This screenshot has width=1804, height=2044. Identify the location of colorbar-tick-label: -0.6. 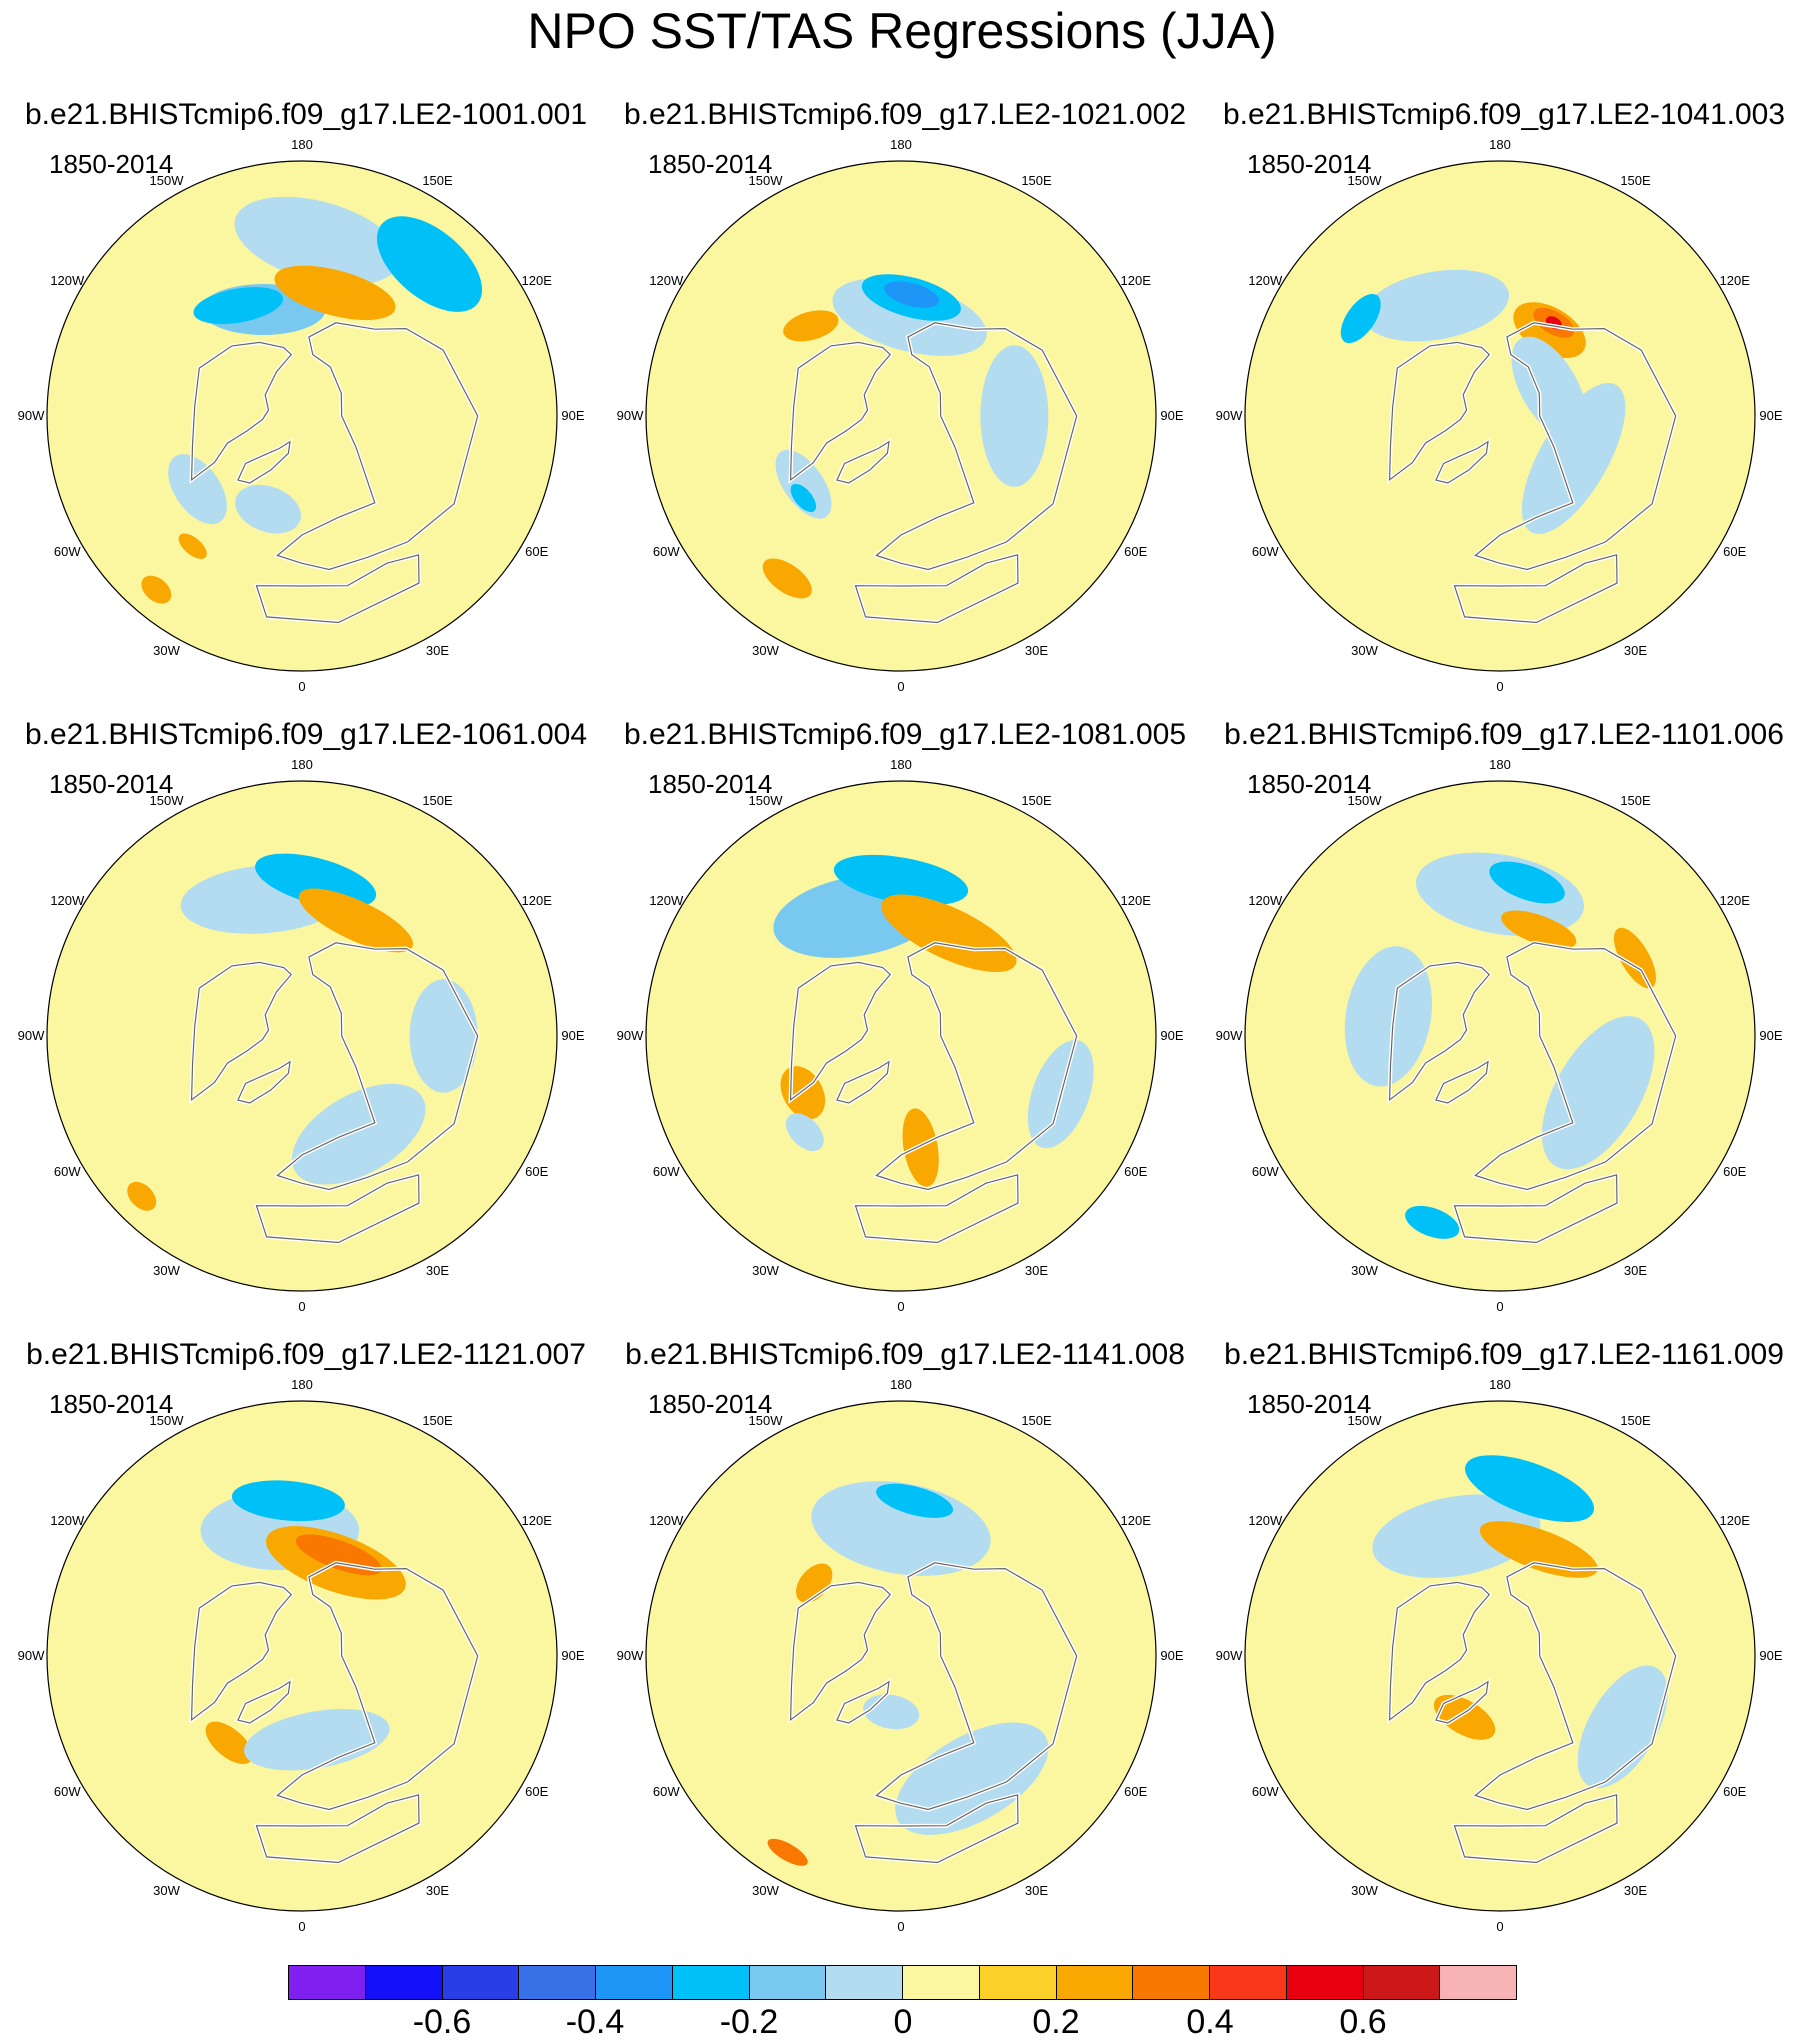
(442, 2022).